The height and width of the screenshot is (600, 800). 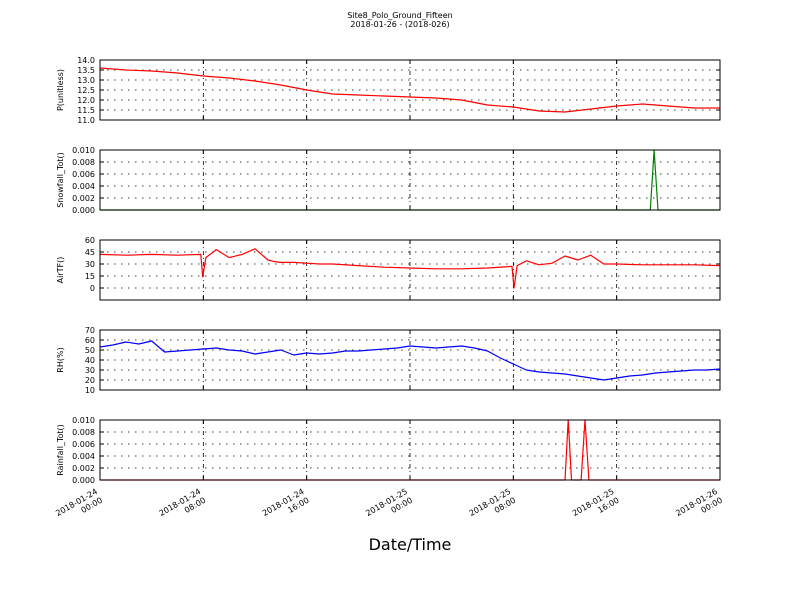 I want to click on y-tick-label: 11.5, so click(x=86, y=110).